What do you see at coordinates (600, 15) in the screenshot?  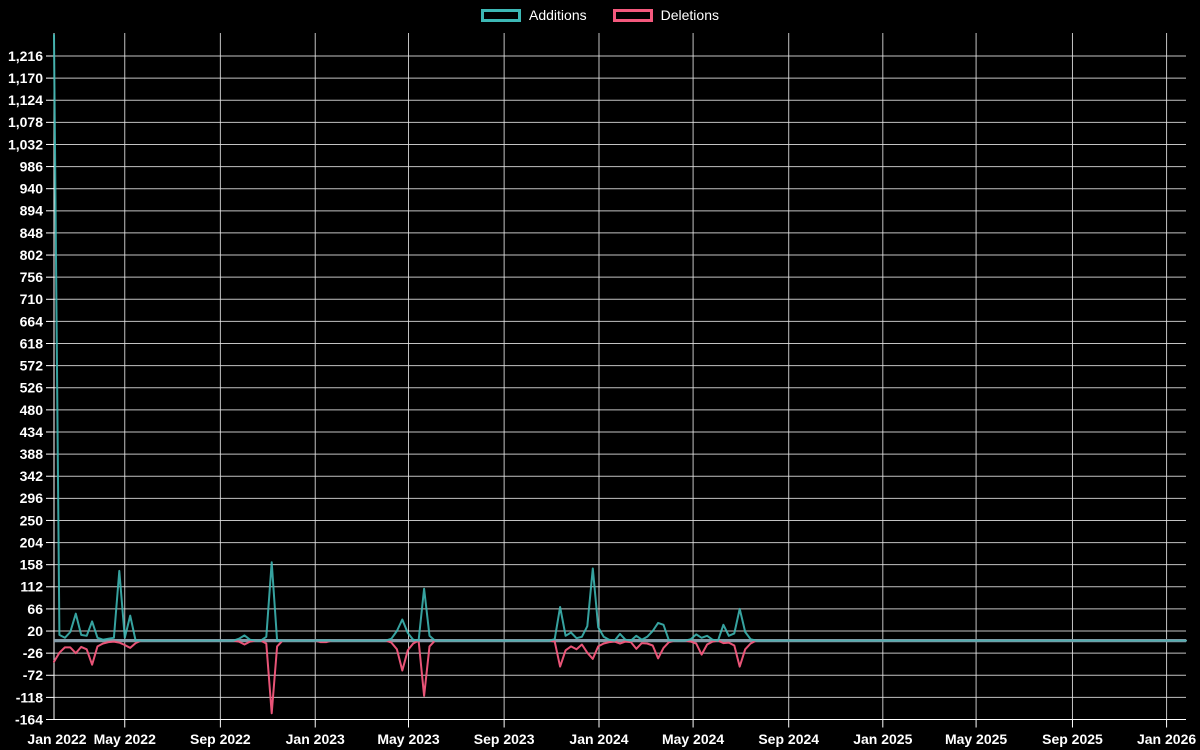 I see `chart-legend: Additions Deletions` at bounding box center [600, 15].